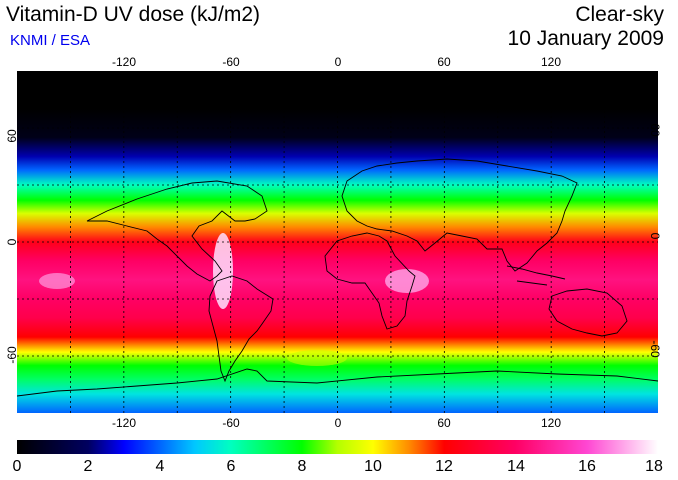 The image size is (678, 480). What do you see at coordinates (124, 423) in the screenshot?
I see `bottom-lon-tick-minus120: -120` at bounding box center [124, 423].